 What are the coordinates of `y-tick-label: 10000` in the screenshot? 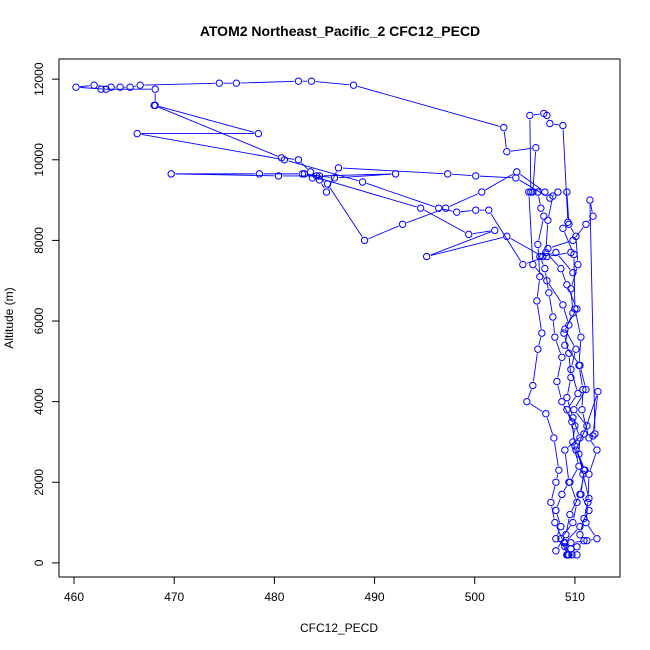 It's located at (39, 160).